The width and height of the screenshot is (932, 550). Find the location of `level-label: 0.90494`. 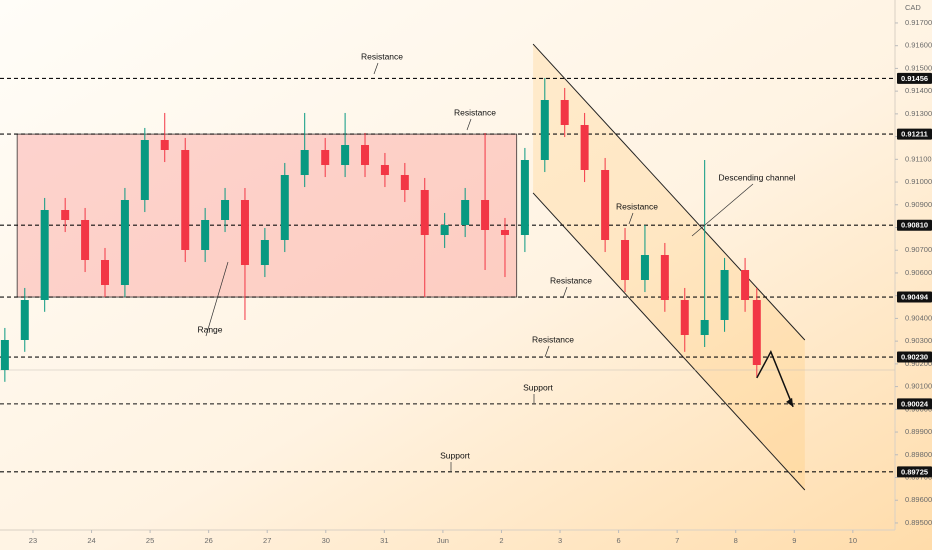

level-label: 0.90494 is located at coordinates (915, 297).